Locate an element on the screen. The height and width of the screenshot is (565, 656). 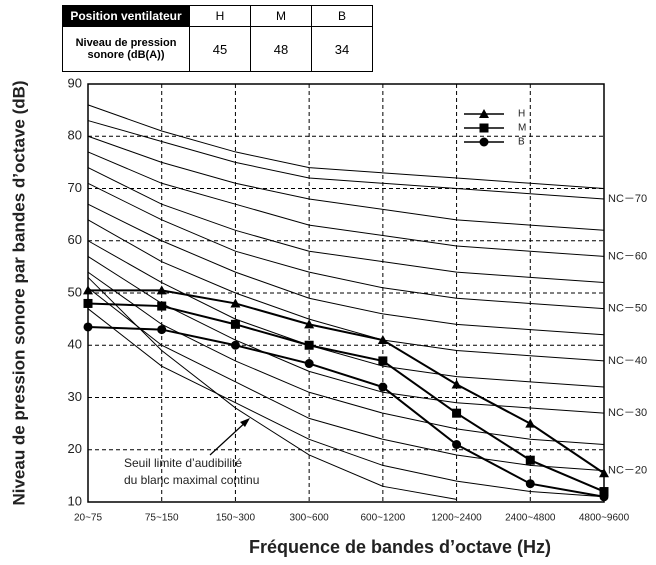
annotation-arrow is located at coordinates (229, 437).